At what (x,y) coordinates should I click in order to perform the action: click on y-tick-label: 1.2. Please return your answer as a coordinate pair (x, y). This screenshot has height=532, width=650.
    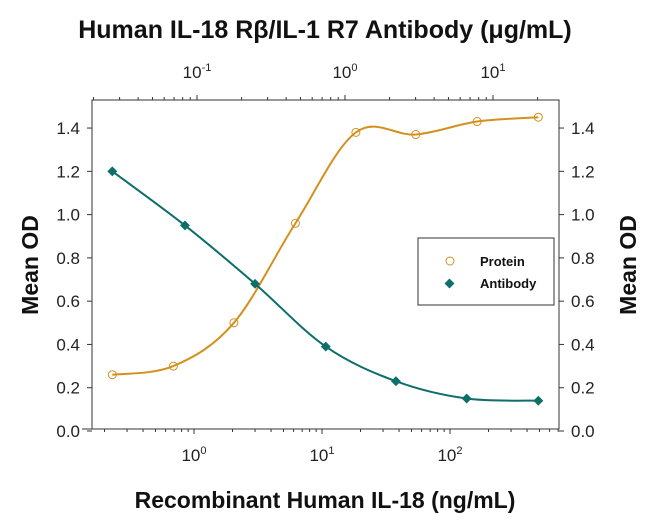
    Looking at the image, I should click on (68, 171).